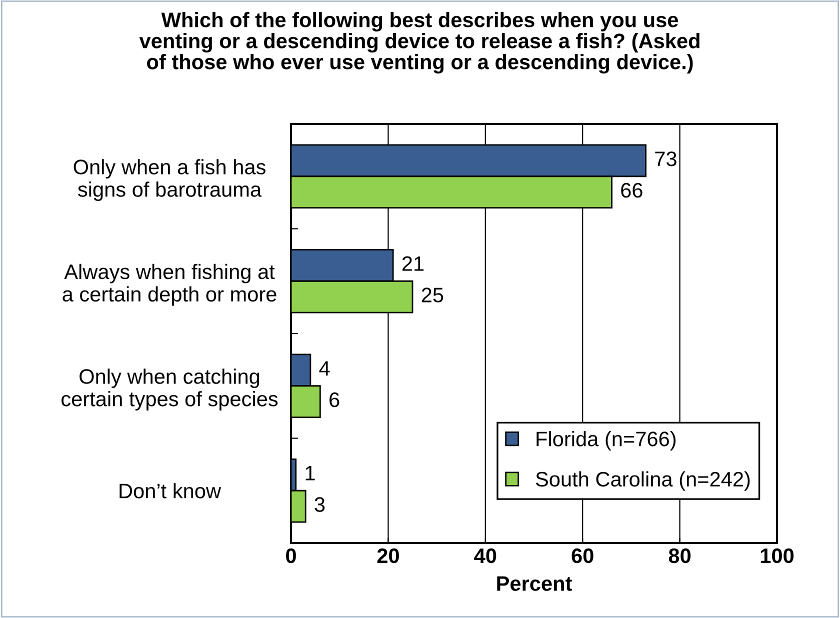 The image size is (840, 618). What do you see at coordinates (679, 556) in the screenshot?
I see `x-tick-label: 80` at bounding box center [679, 556].